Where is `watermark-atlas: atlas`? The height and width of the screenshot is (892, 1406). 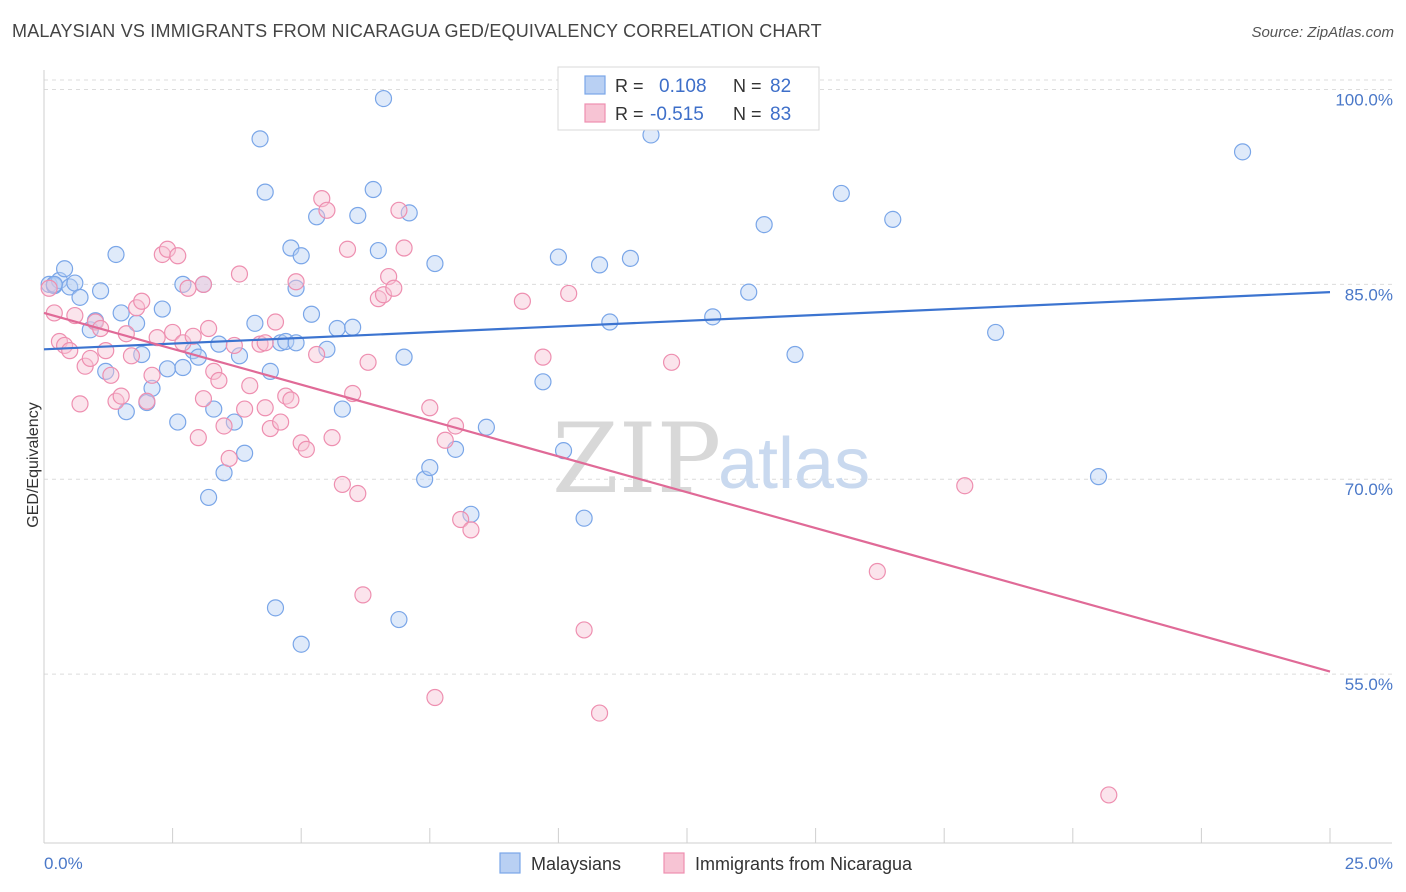
watermark-atlas: atlas is located at coordinates (794, 464).